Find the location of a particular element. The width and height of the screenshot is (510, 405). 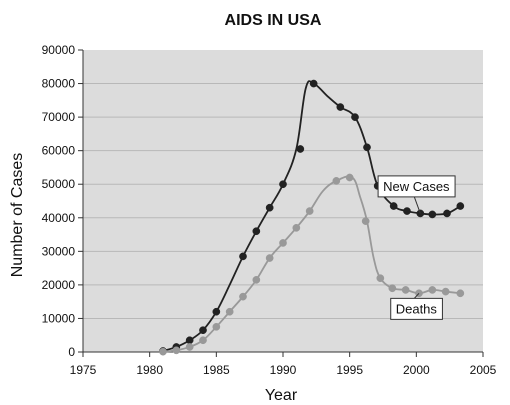

x-tick-label-6: 2005 is located at coordinates (483, 370).